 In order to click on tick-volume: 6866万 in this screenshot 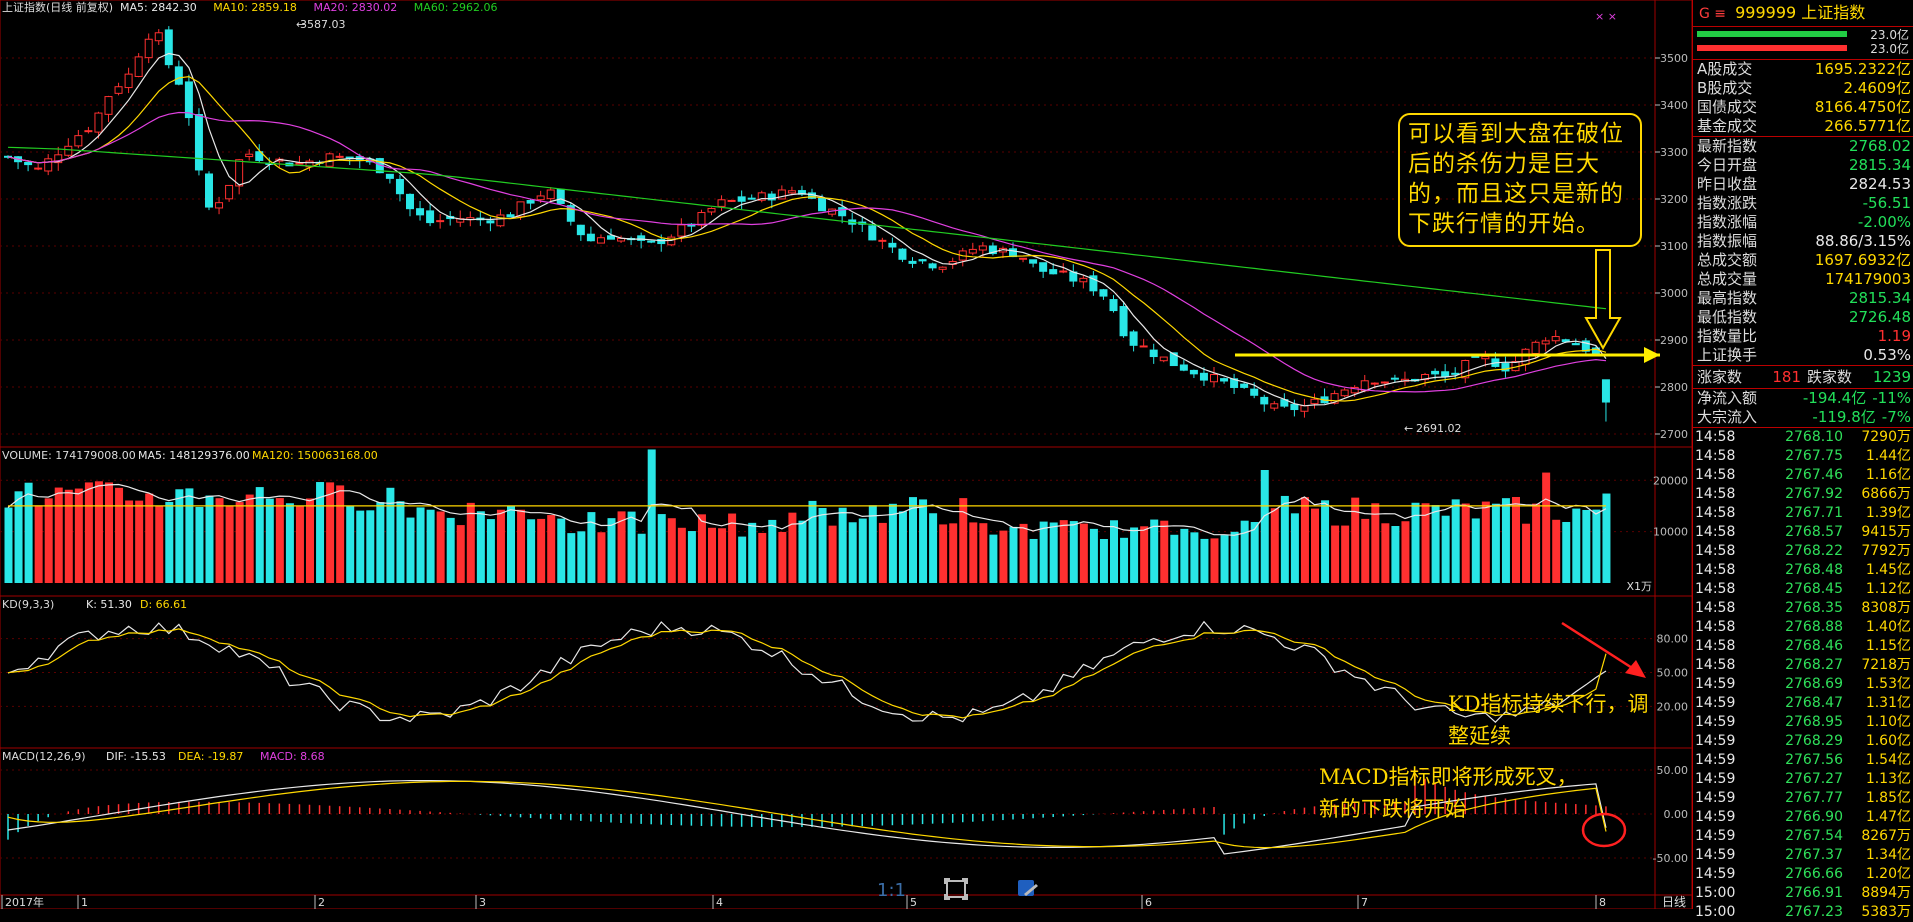, I will do `click(1886, 494)`.